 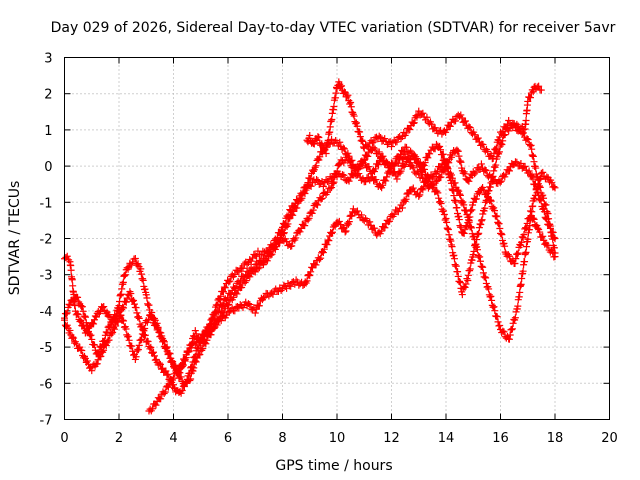 I want to click on y-tick-label: -2, so click(x=46, y=240).